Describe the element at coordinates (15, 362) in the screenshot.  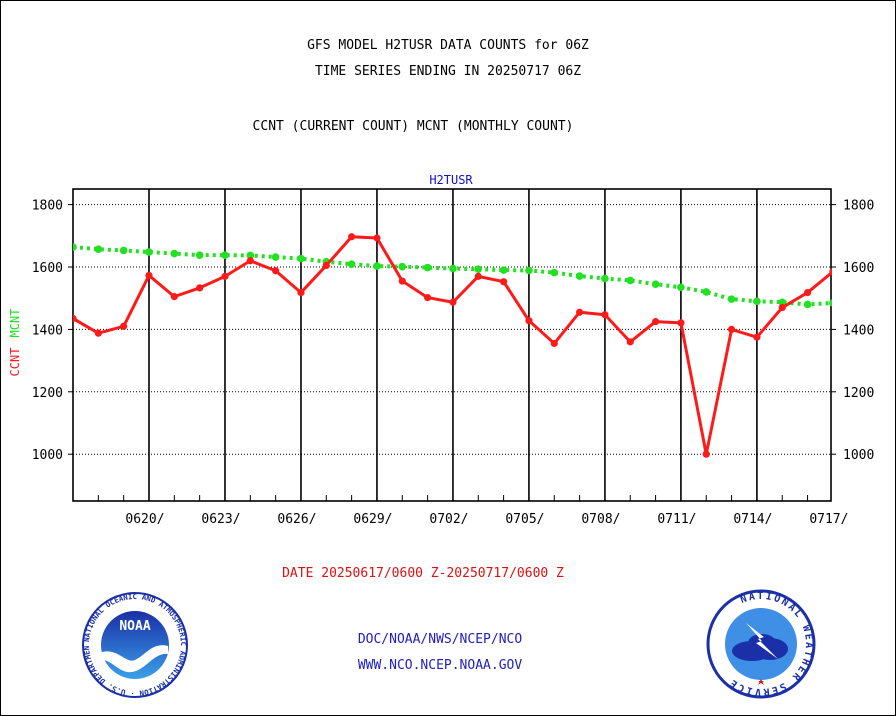
I see `y-axis-label-ccnt: CCNT` at that location.